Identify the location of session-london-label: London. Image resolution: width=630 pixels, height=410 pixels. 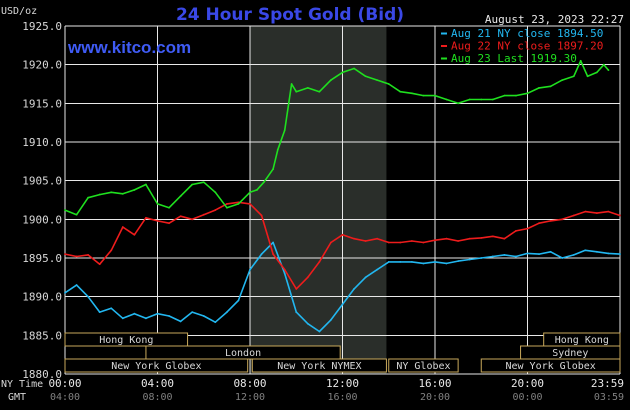
(243, 353).